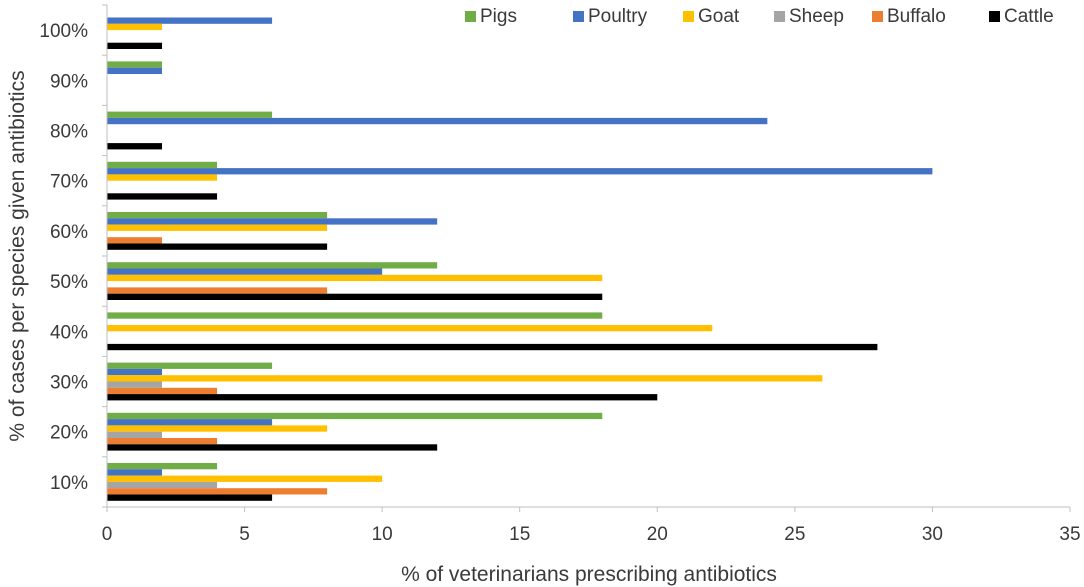  I want to click on legend-swatch-poultry, so click(578, 16).